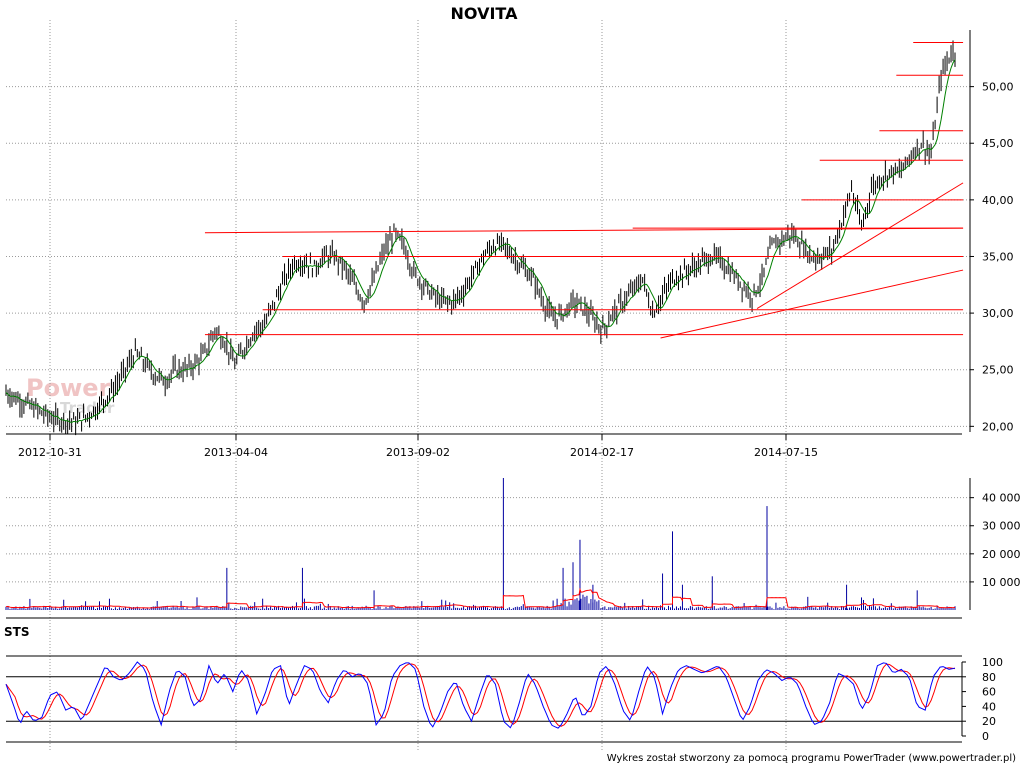 This screenshot has width=1024, height=768. What do you see at coordinates (418, 452) in the screenshot?
I see `x-tick-label: 2013-09-02` at bounding box center [418, 452].